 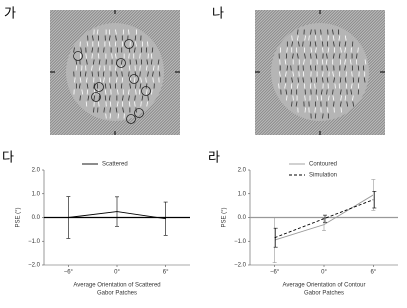 I want to click on legend-label: Simulation, so click(x=323, y=176).